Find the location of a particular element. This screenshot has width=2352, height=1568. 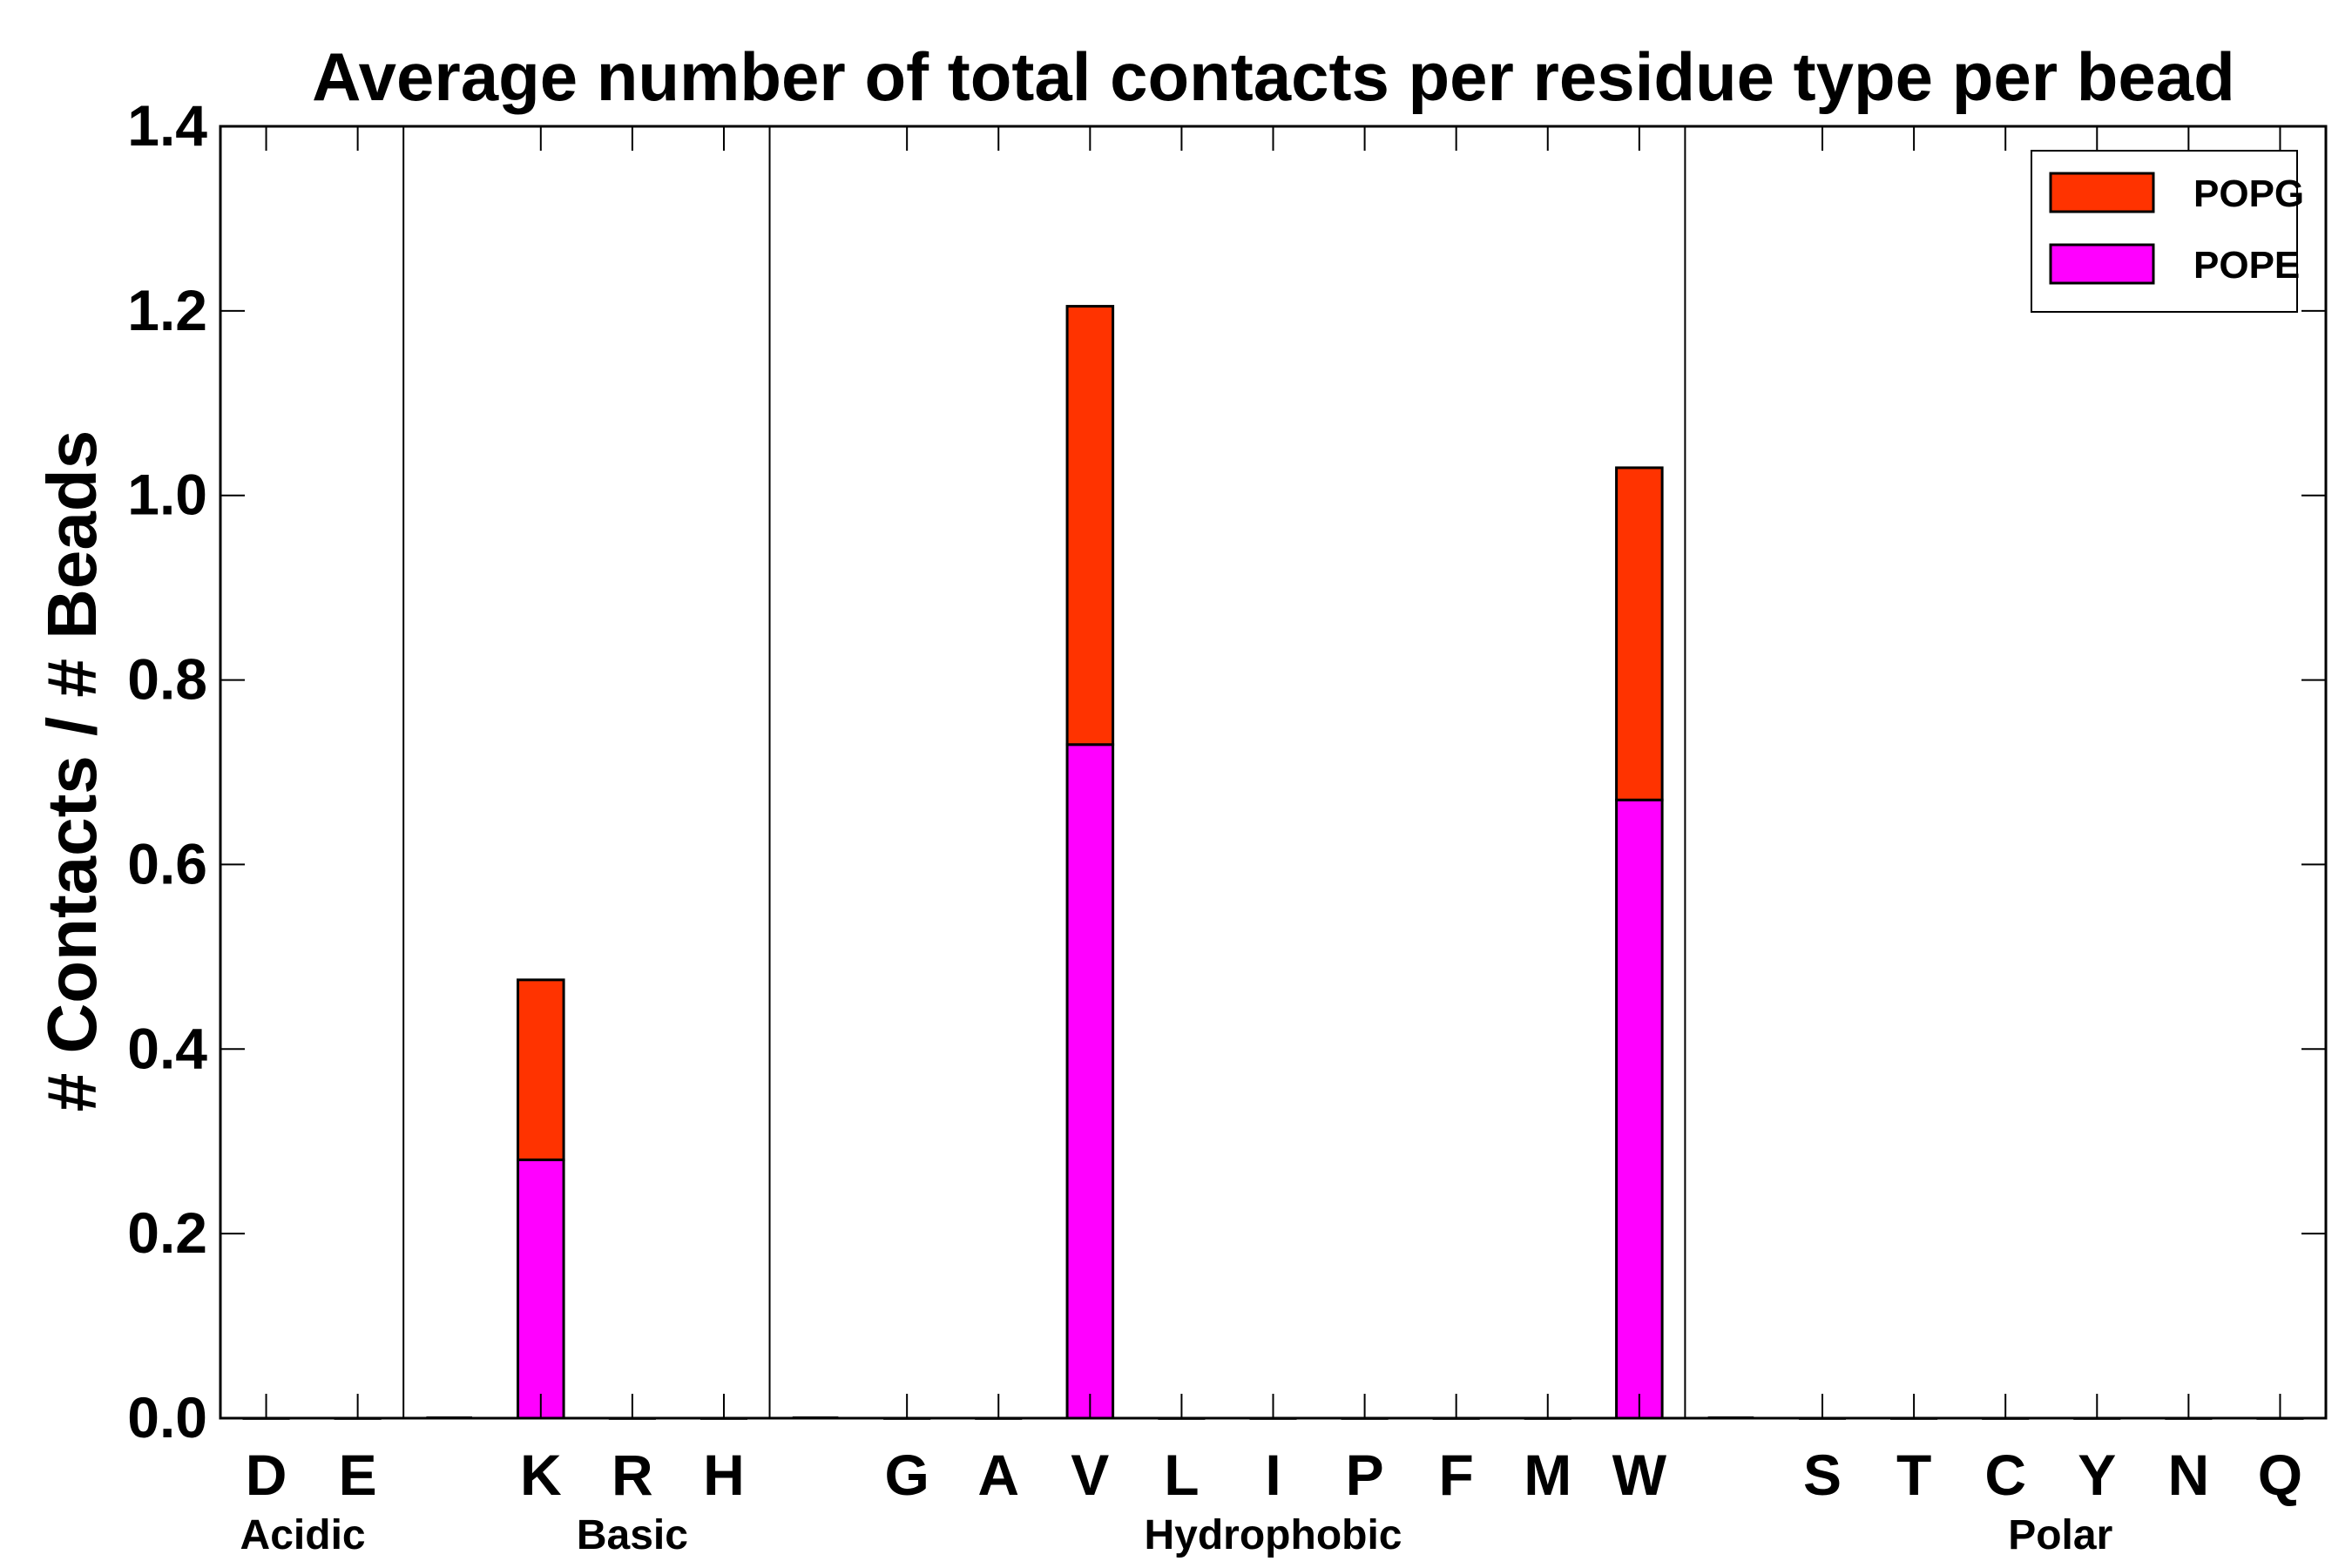

y-axis-label: # Contacts / # Beads is located at coordinates (72, 771).